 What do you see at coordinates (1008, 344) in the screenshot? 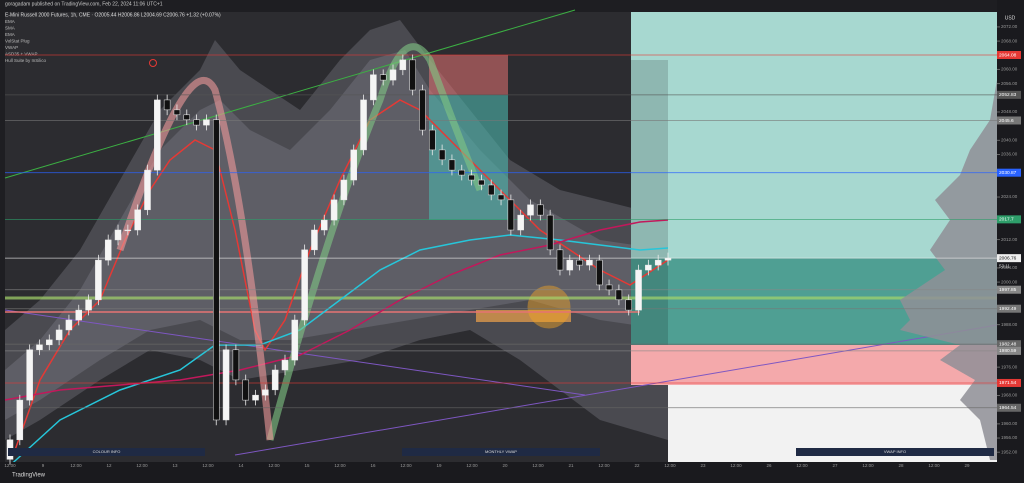
I see `price-label: 1982.48` at bounding box center [1008, 344].